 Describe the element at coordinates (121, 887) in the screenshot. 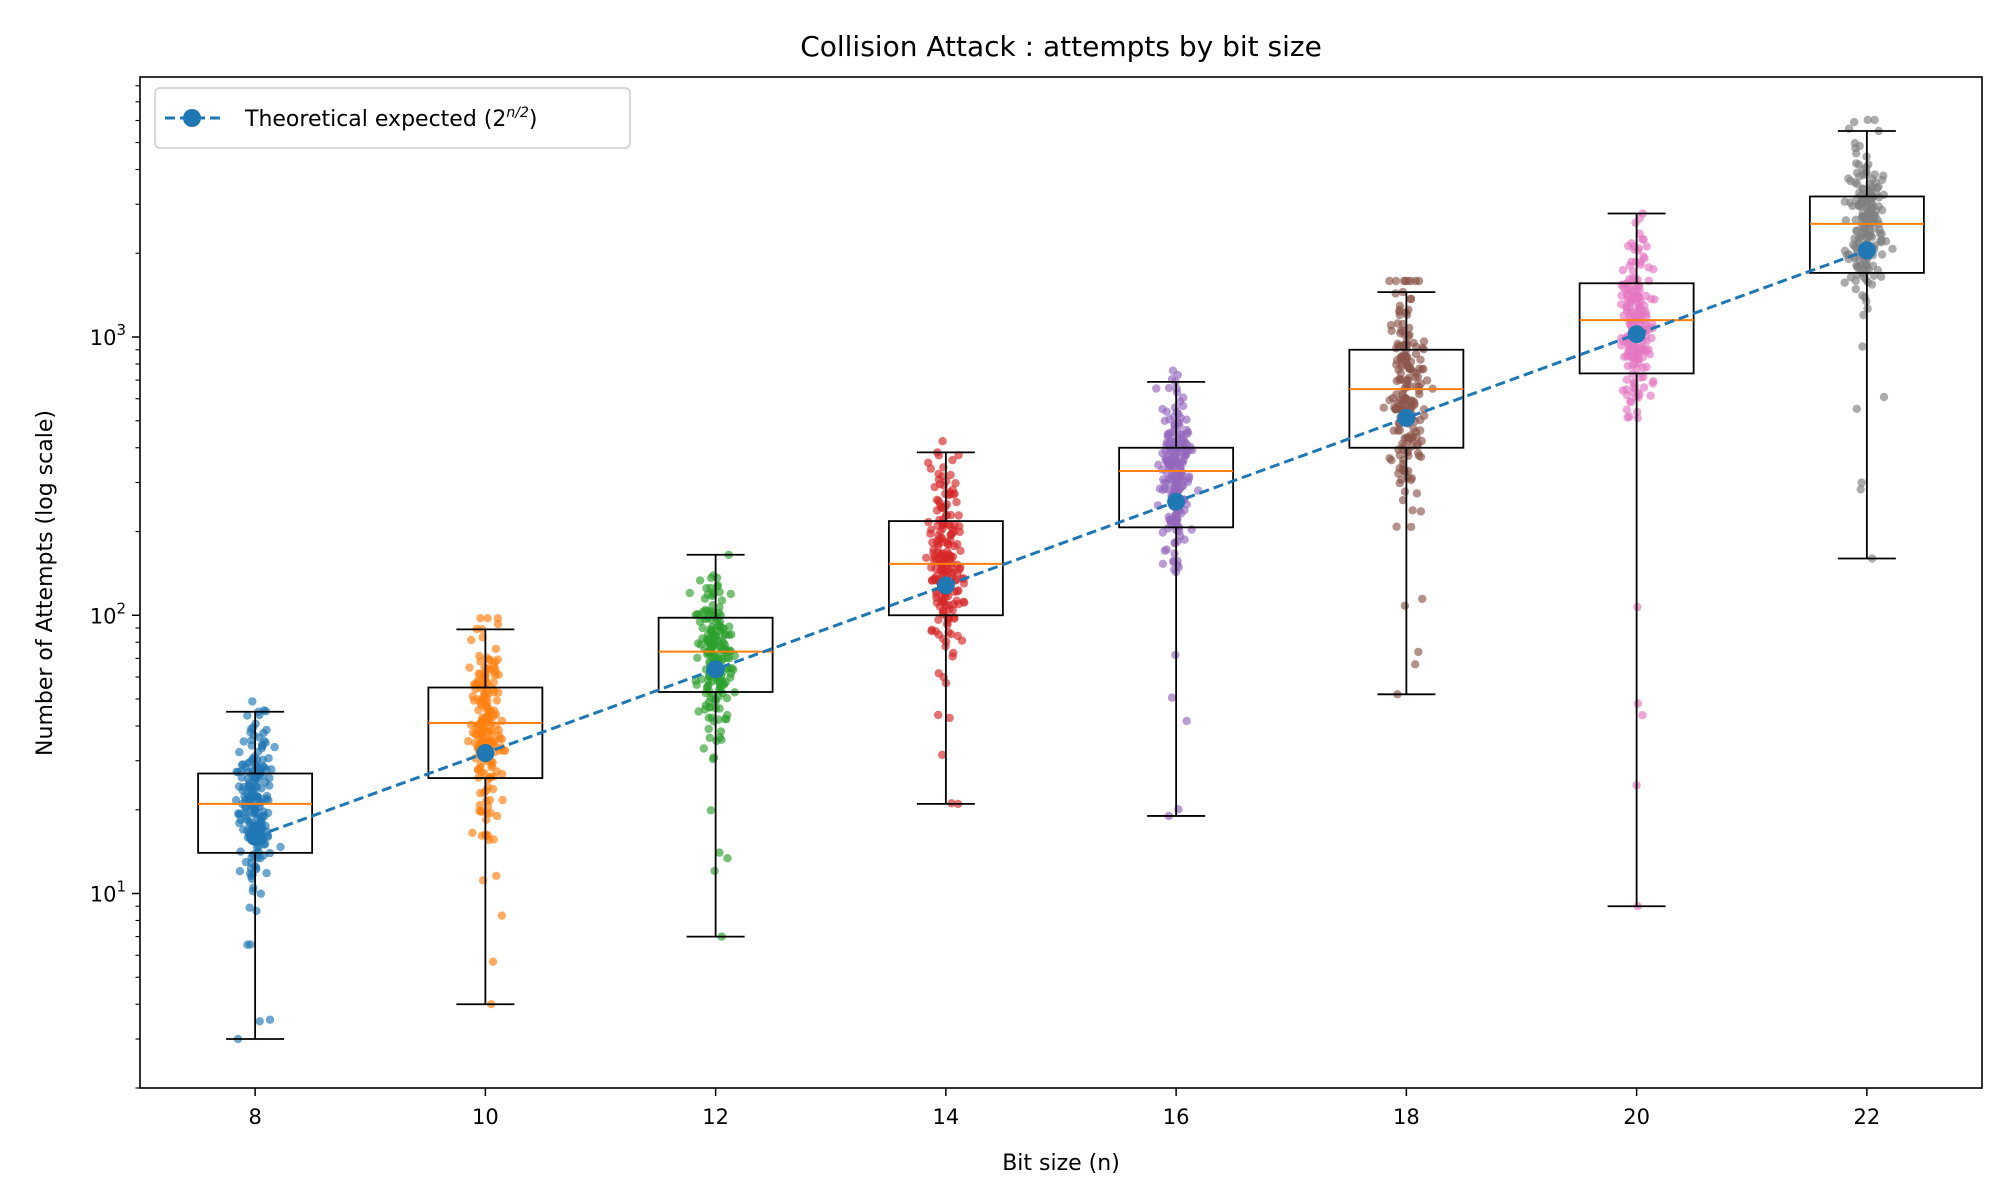

I see `y-tick-exponent: 1` at that location.